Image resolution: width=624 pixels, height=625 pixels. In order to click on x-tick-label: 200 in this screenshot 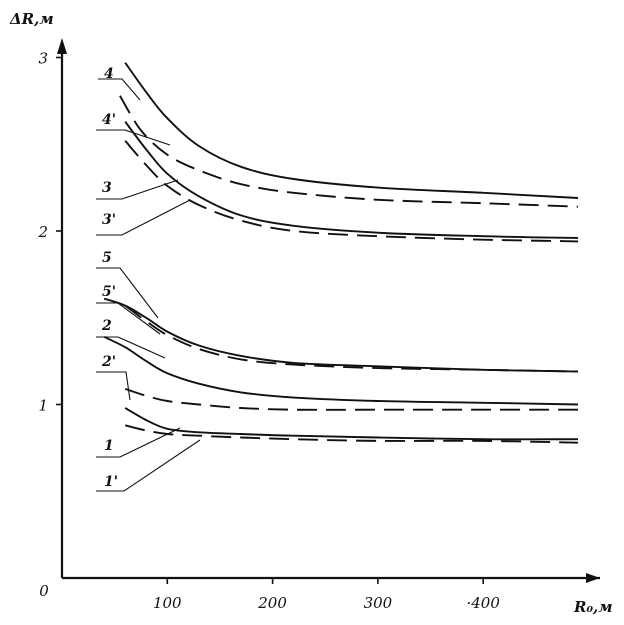, I will do `click(272, 603)`.